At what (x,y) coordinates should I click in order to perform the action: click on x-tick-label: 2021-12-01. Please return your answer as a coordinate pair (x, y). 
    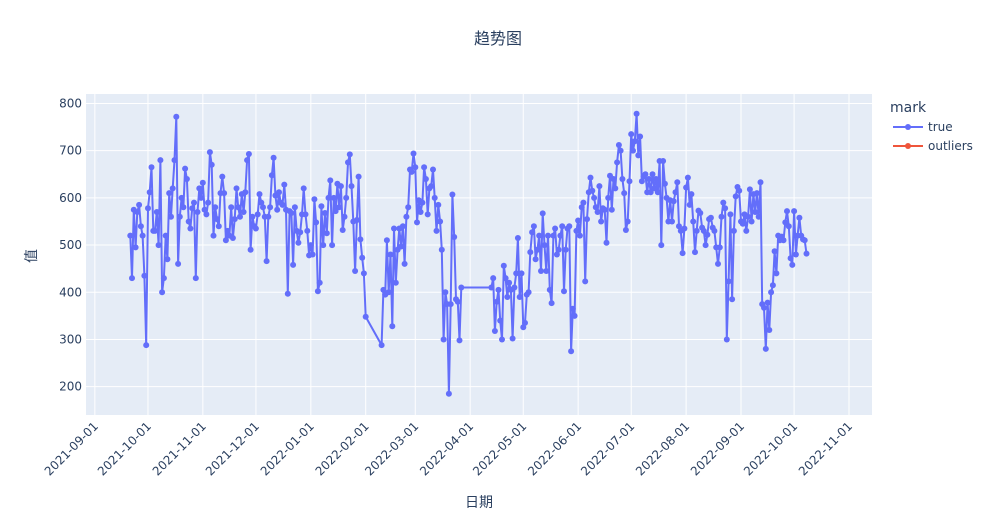
    Looking at the image, I should click on (232, 448).